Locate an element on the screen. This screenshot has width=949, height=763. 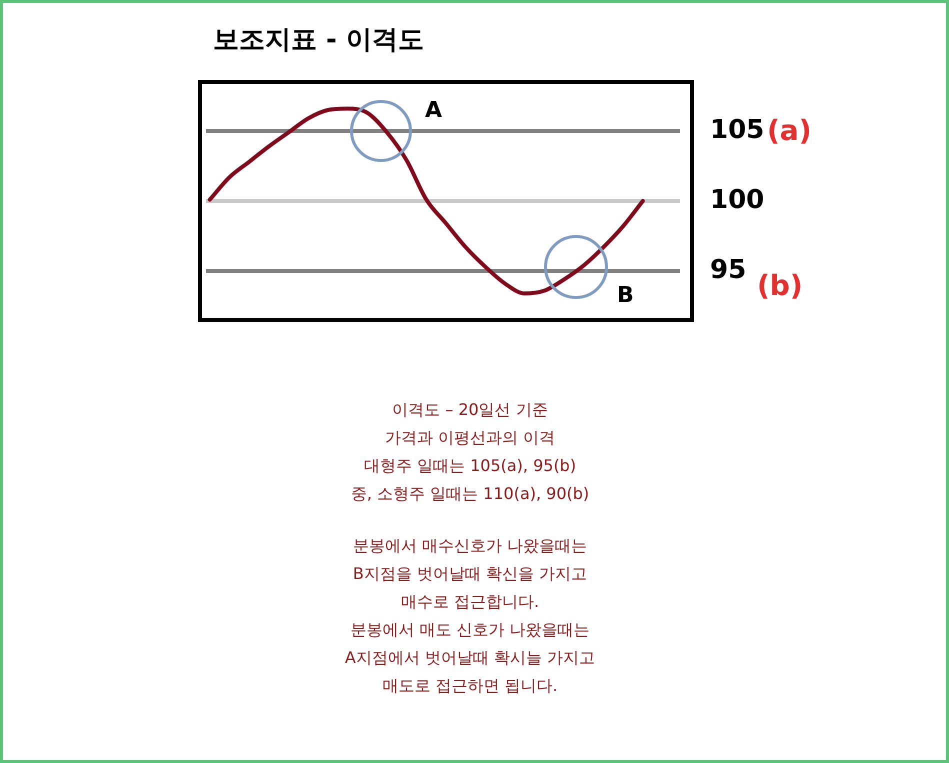
text: 매수로 접근합니다. is located at coordinates (470, 602).